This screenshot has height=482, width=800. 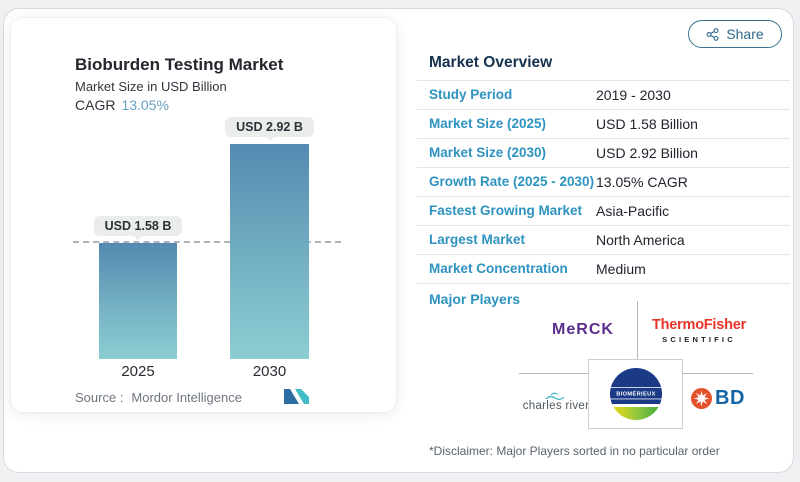 What do you see at coordinates (138, 371) in the screenshot?
I see `x-axis-label-2025: 2025` at bounding box center [138, 371].